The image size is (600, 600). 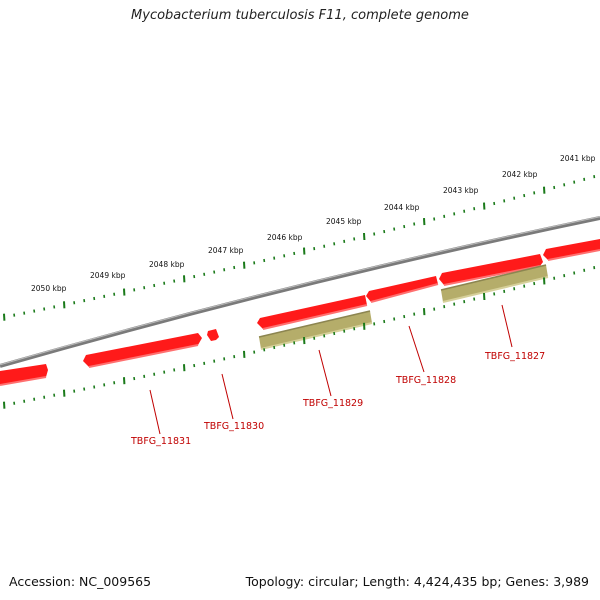 What do you see at coordinates (344, 221) in the screenshot?
I see `ruler-label: 2045 kbp` at bounding box center [344, 221].